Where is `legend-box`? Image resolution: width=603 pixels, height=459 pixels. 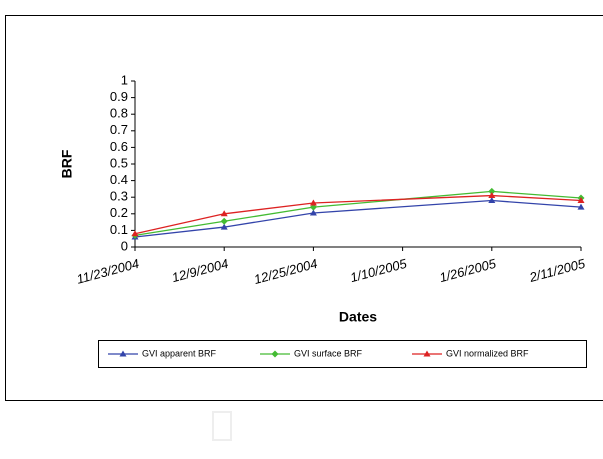
legend-box is located at coordinates (342, 354).